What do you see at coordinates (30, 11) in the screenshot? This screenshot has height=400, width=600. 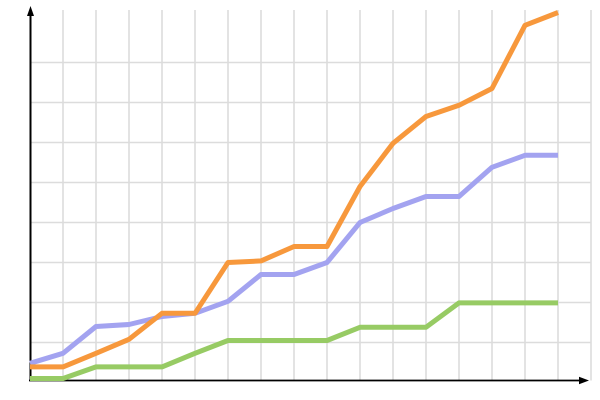 I see `y-axis-arrow-icon` at bounding box center [30, 11].